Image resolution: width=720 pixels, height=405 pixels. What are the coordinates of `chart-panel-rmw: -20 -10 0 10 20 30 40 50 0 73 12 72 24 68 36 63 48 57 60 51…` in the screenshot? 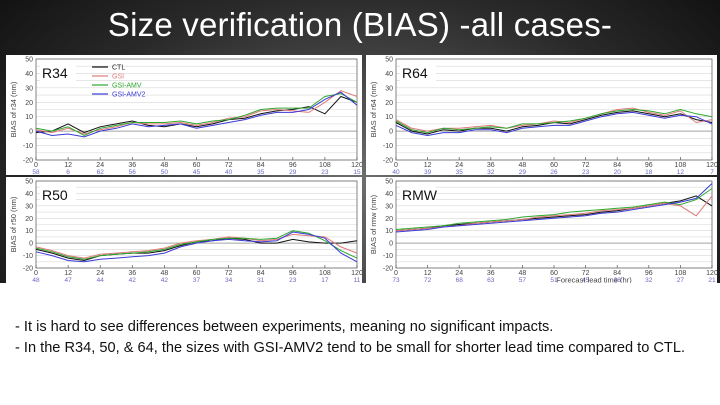 It's located at (541, 230).